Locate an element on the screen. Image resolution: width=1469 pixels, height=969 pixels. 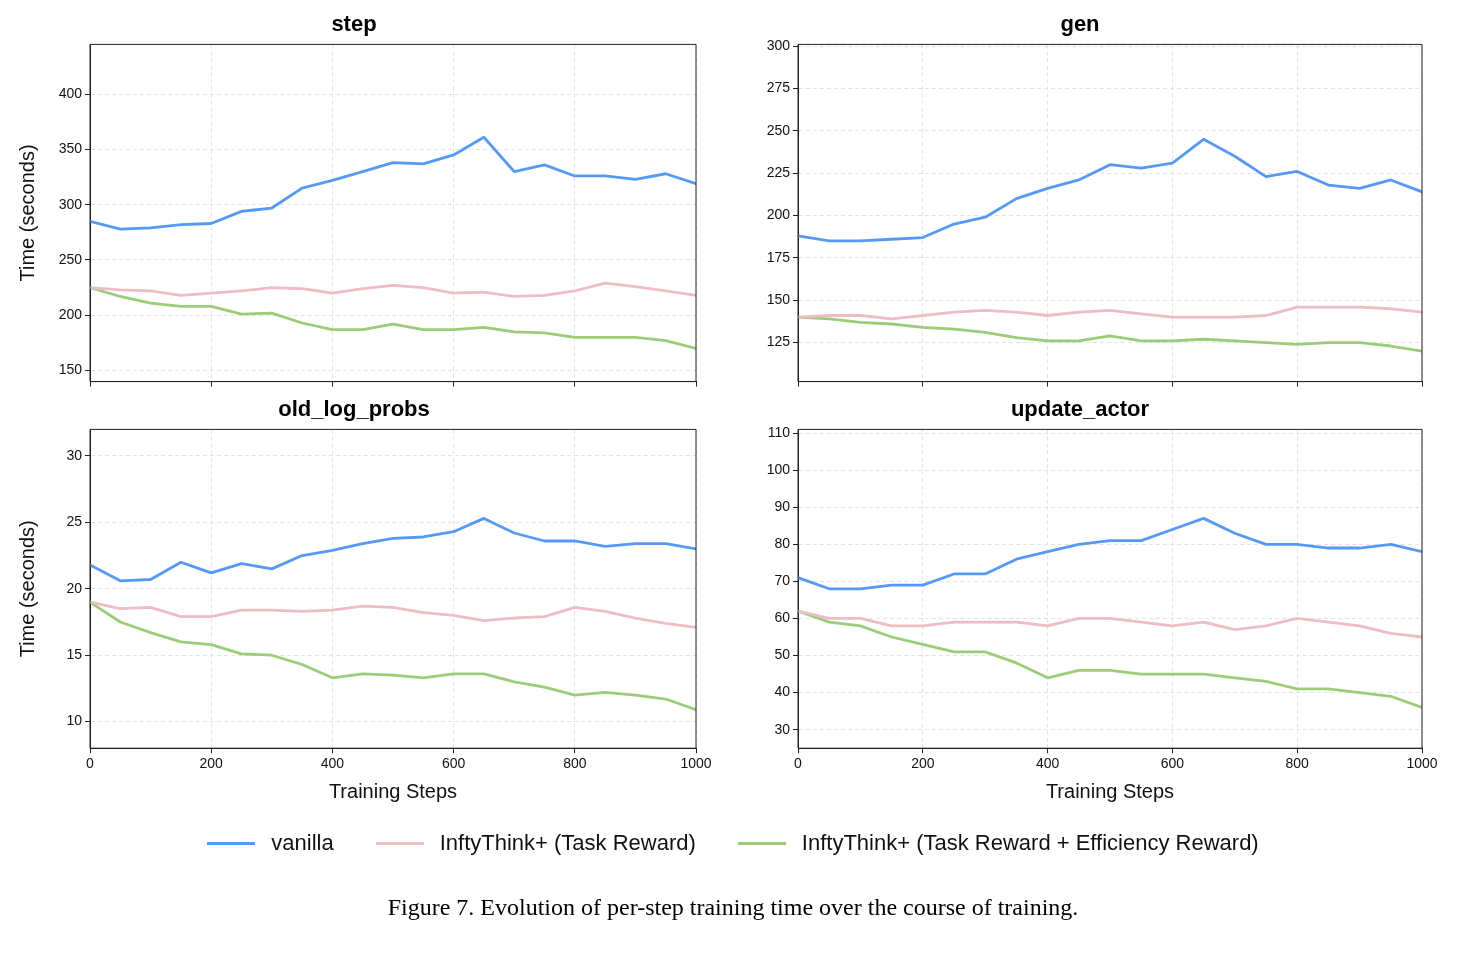
y-tick-label: 15 is located at coordinates (74, 654).